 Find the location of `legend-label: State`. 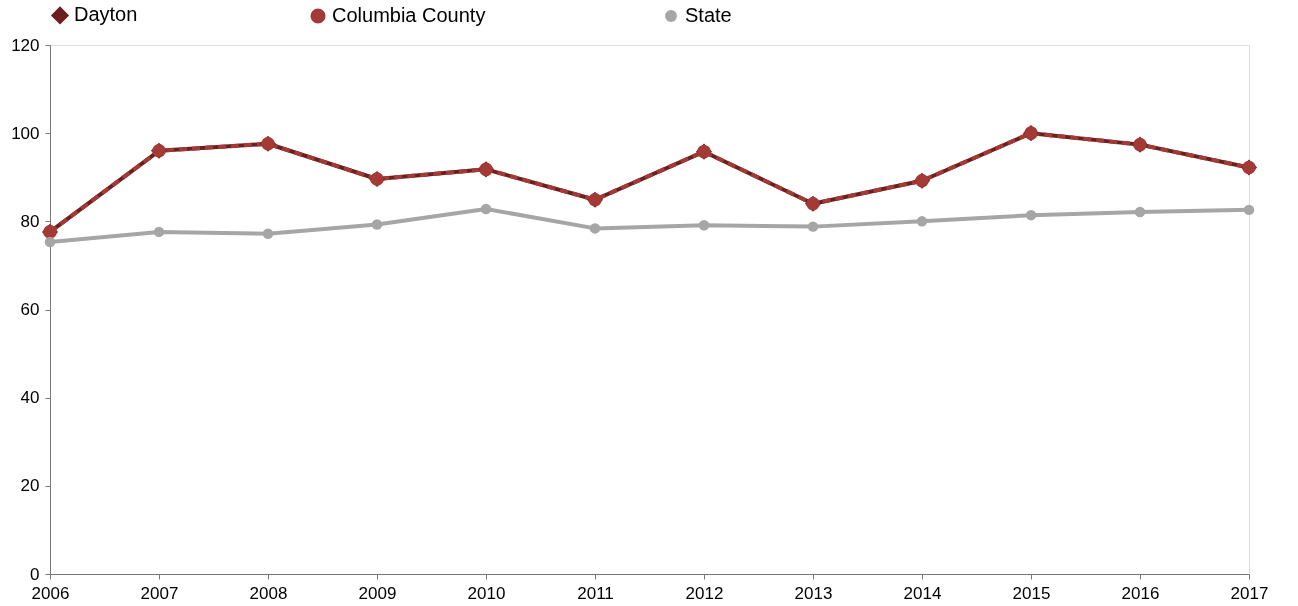

legend-label: State is located at coordinates (708, 15).